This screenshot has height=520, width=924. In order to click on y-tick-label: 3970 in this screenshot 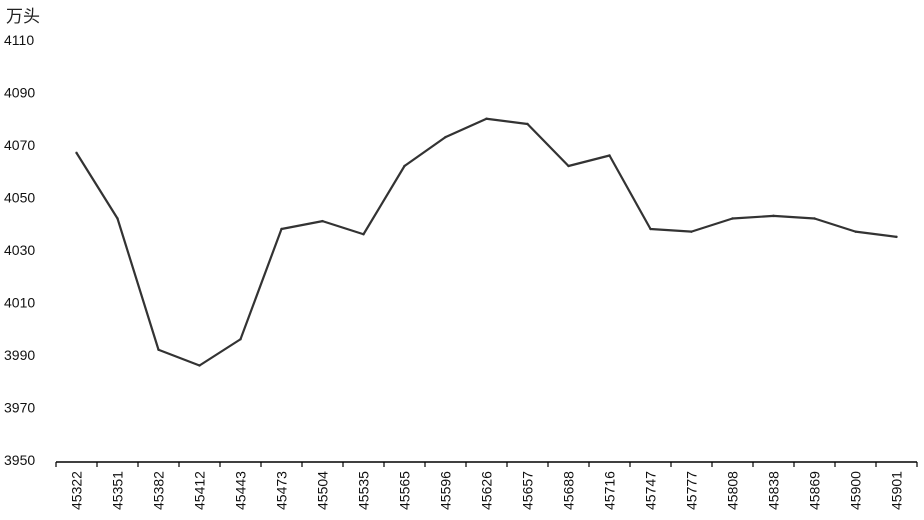, I will do `click(19, 408)`.